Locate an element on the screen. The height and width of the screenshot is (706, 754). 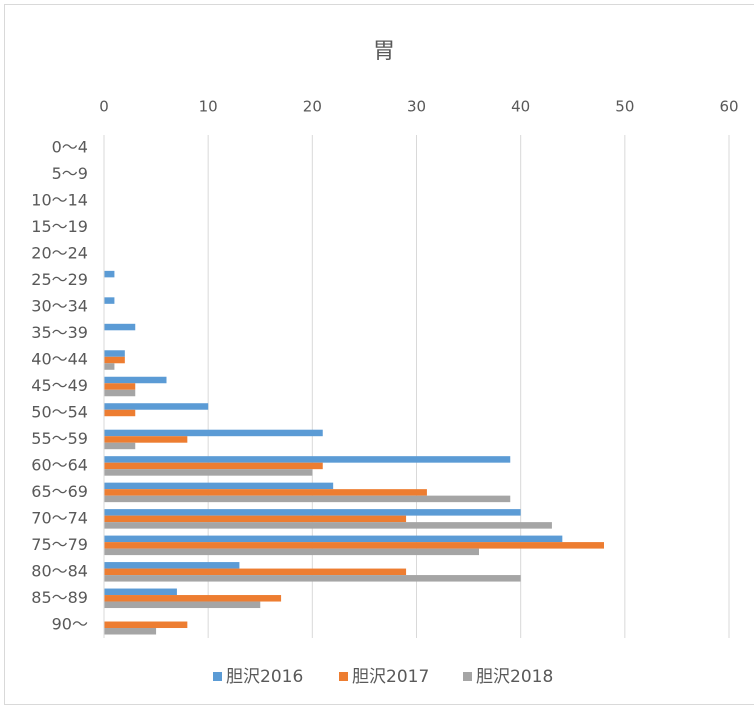
x-tick-label: 50 is located at coordinates (624, 107).